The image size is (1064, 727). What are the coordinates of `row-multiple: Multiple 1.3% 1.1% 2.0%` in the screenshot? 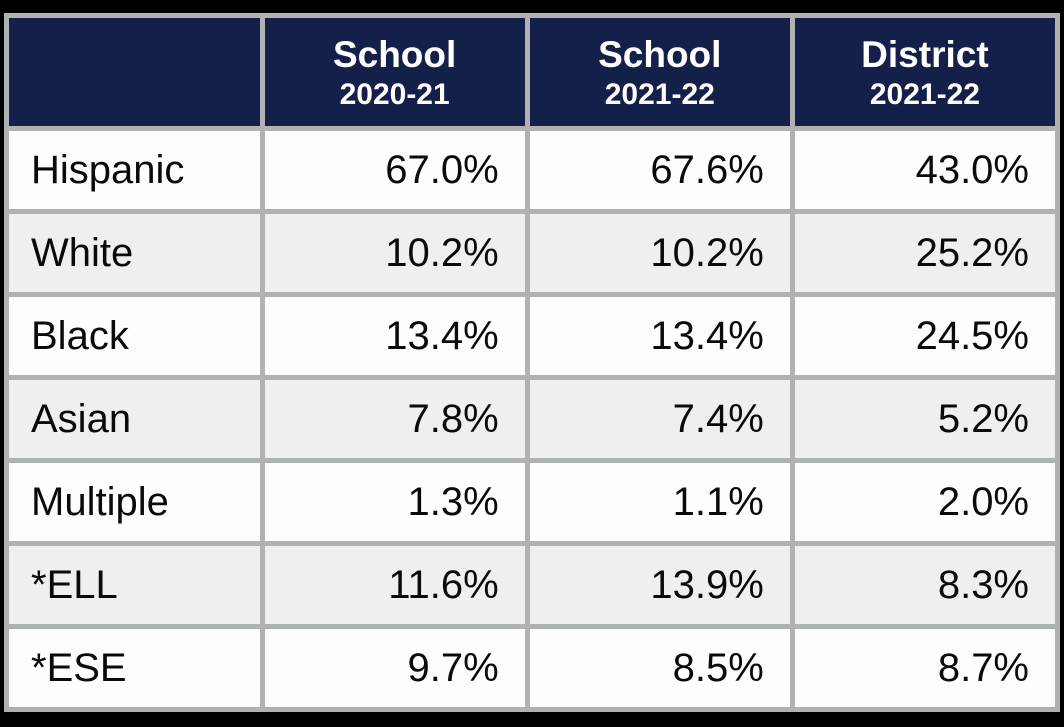 It's located at (532, 502).